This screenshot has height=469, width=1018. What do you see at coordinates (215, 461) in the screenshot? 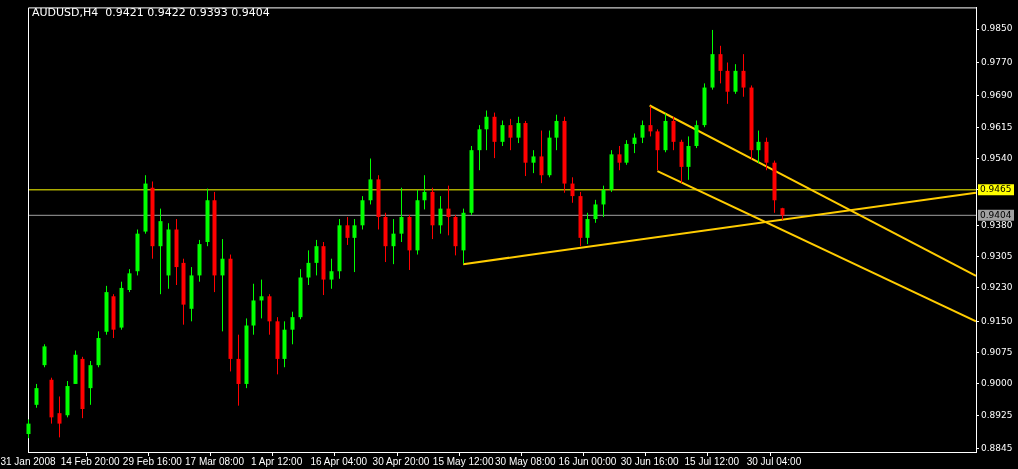
I see `x-tick-label: 17 Mar 08:00` at bounding box center [215, 461].